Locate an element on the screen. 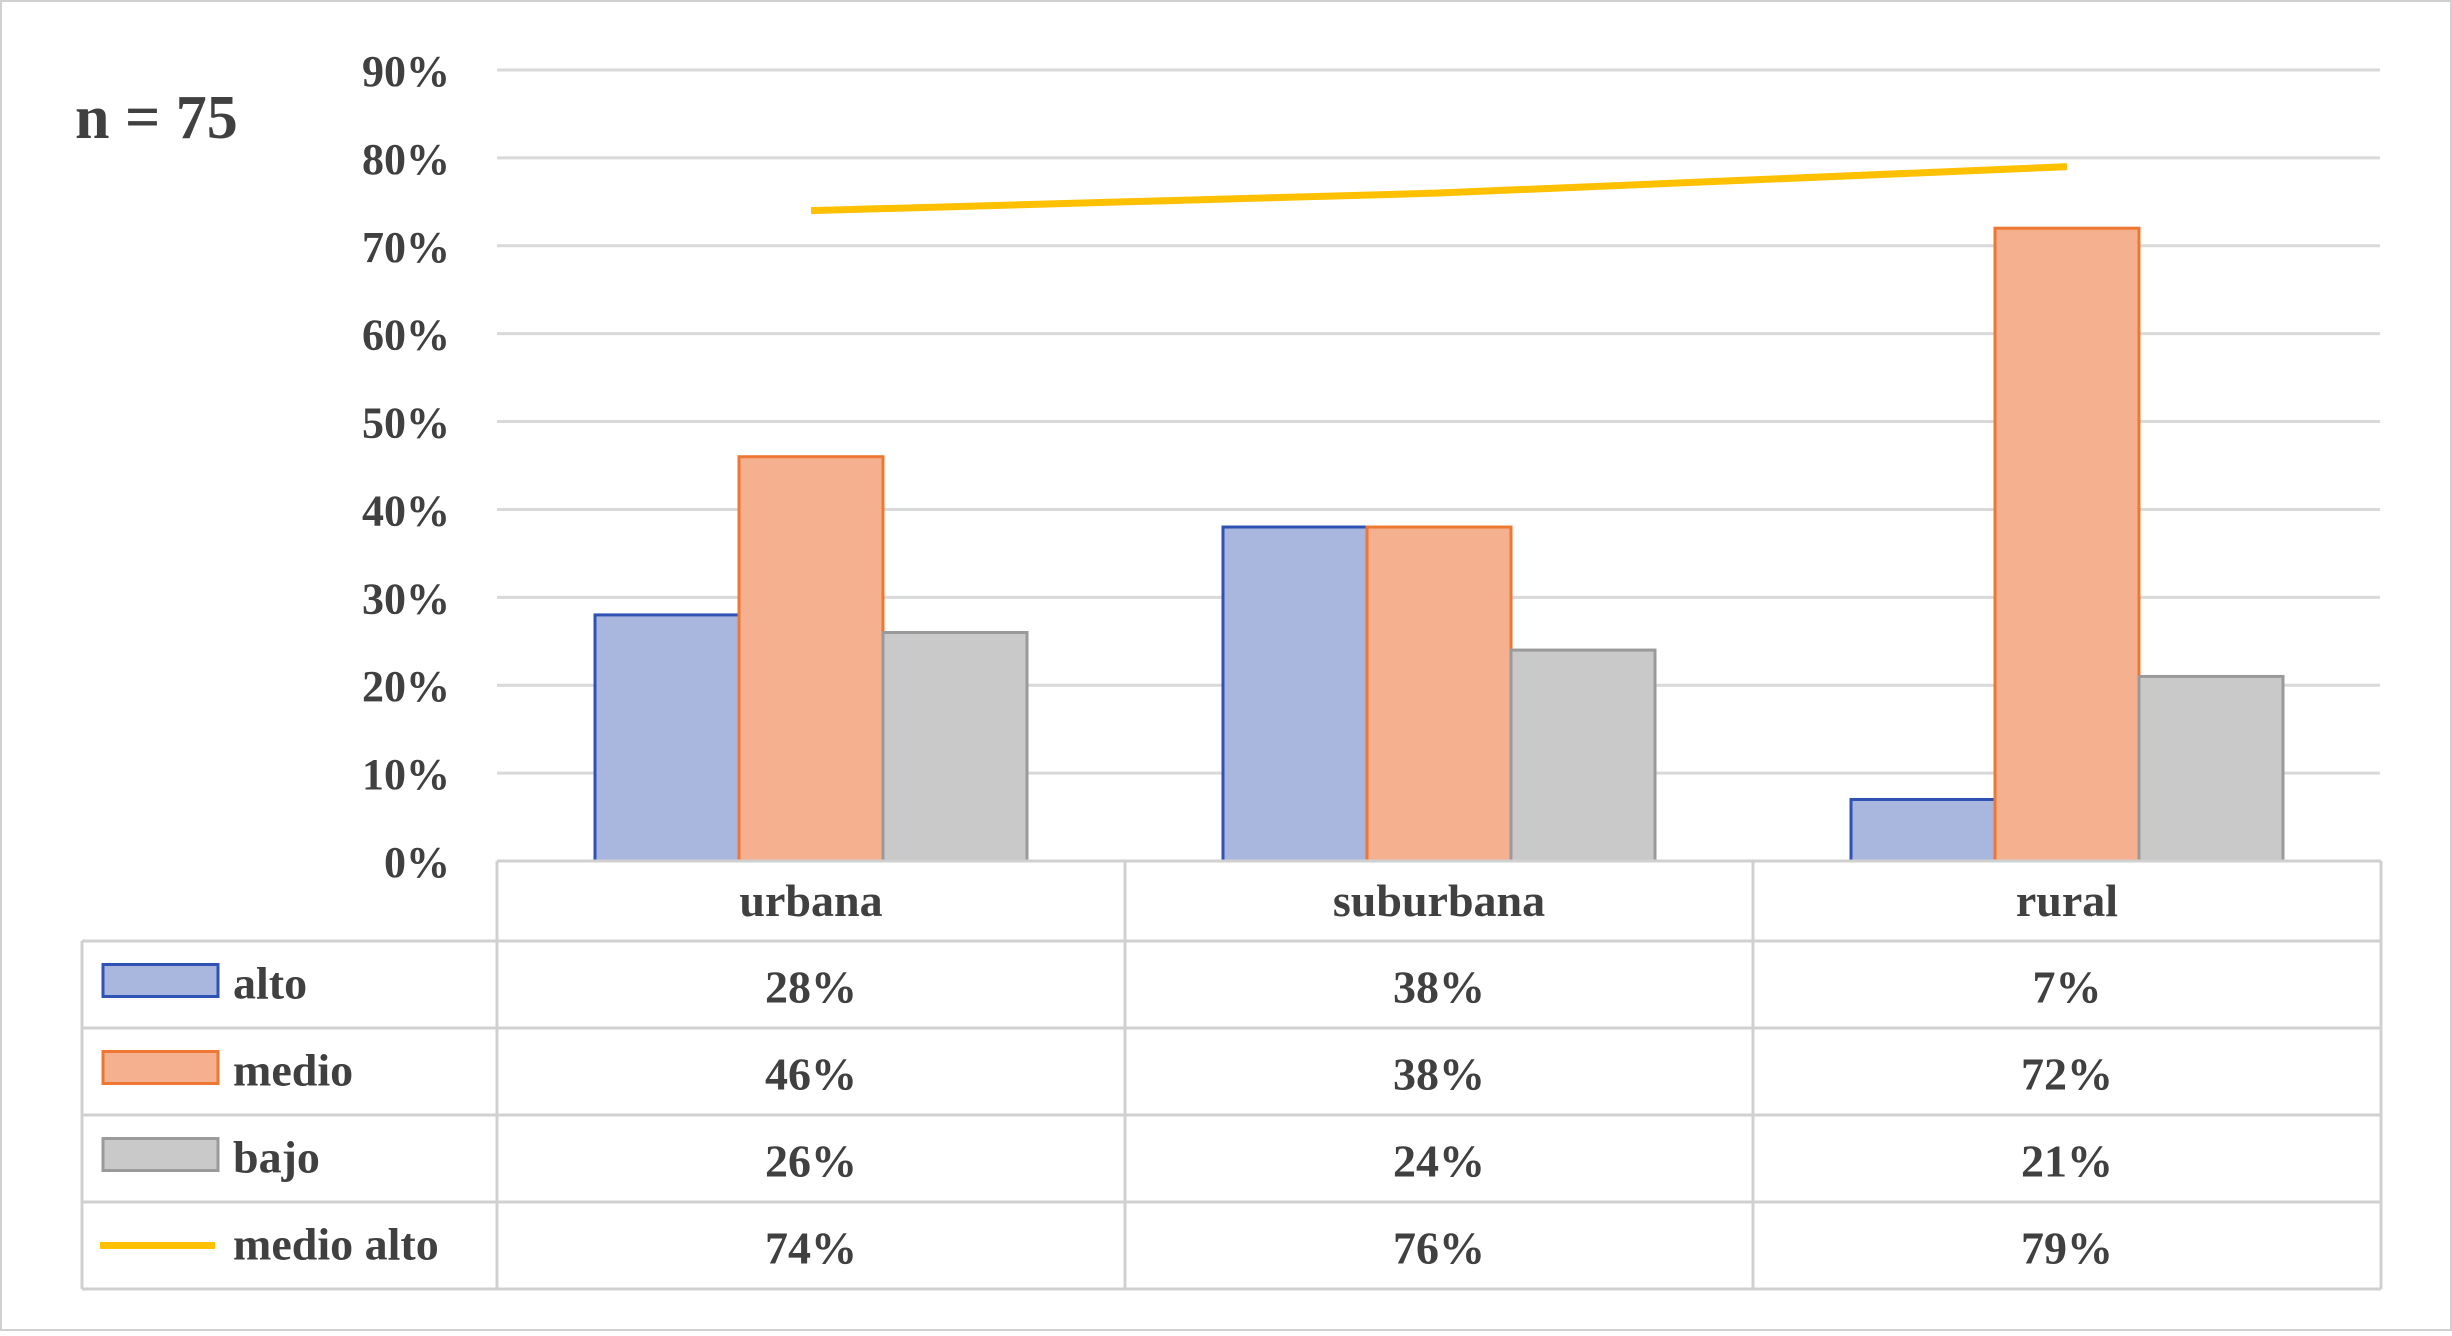 This screenshot has width=2452, height=1336. y-tick-label: 20% is located at coordinates (406, 686).